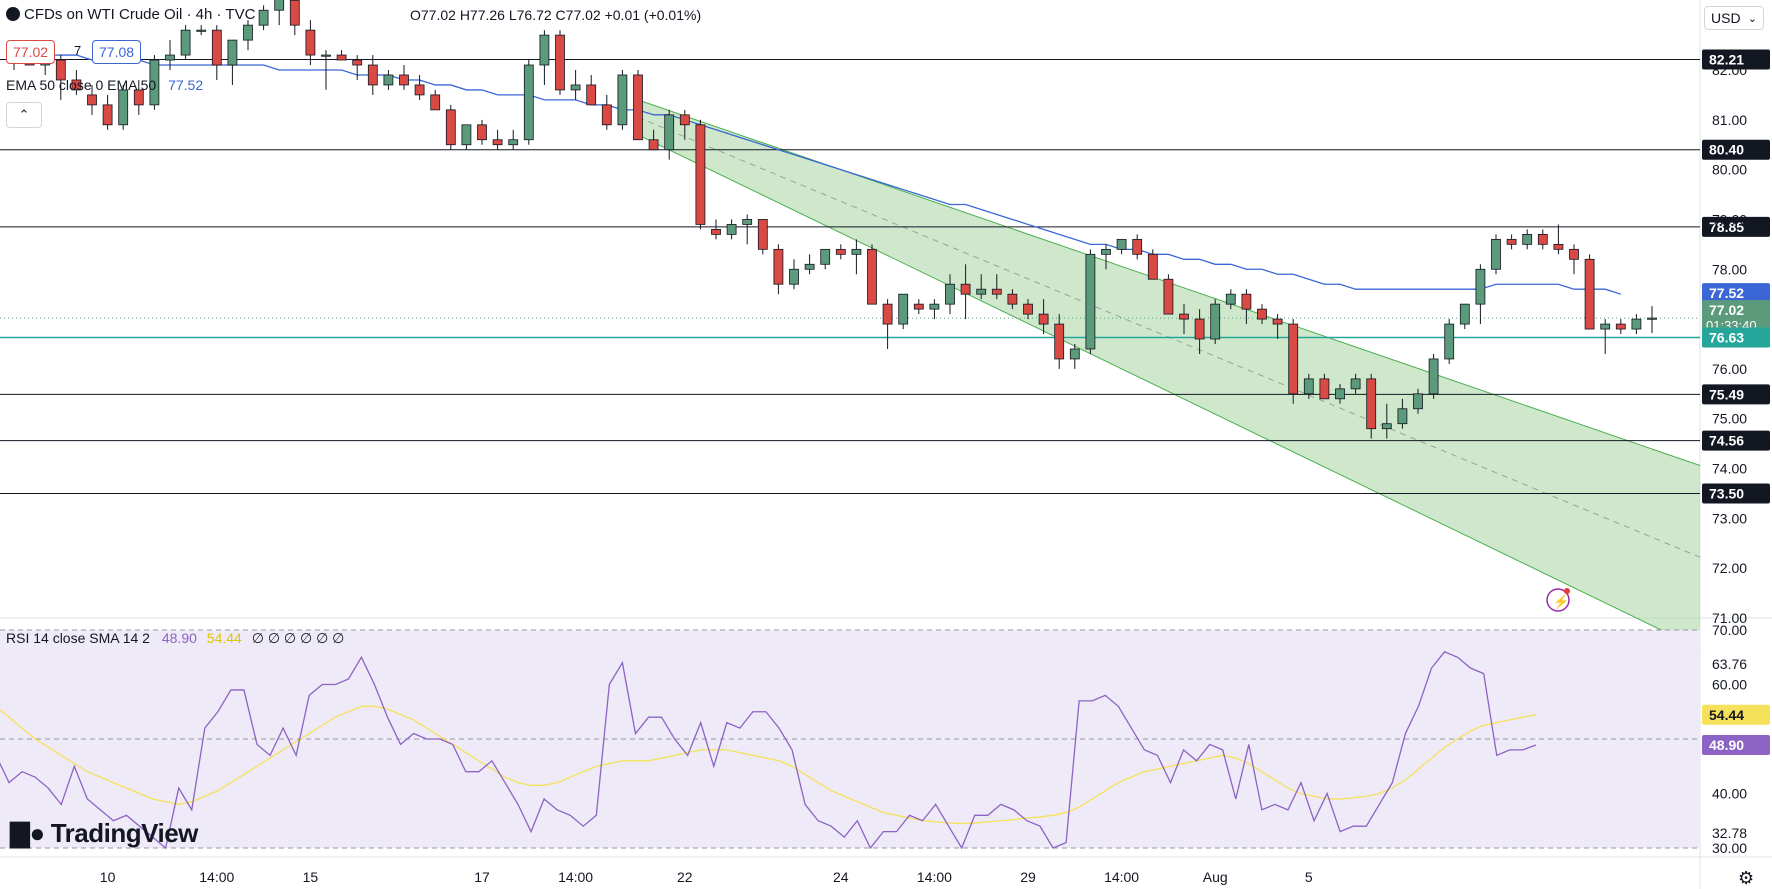 Image resolution: width=1772 pixels, height=889 pixels. I want to click on price-tick-7: 75.00, so click(1729, 419).